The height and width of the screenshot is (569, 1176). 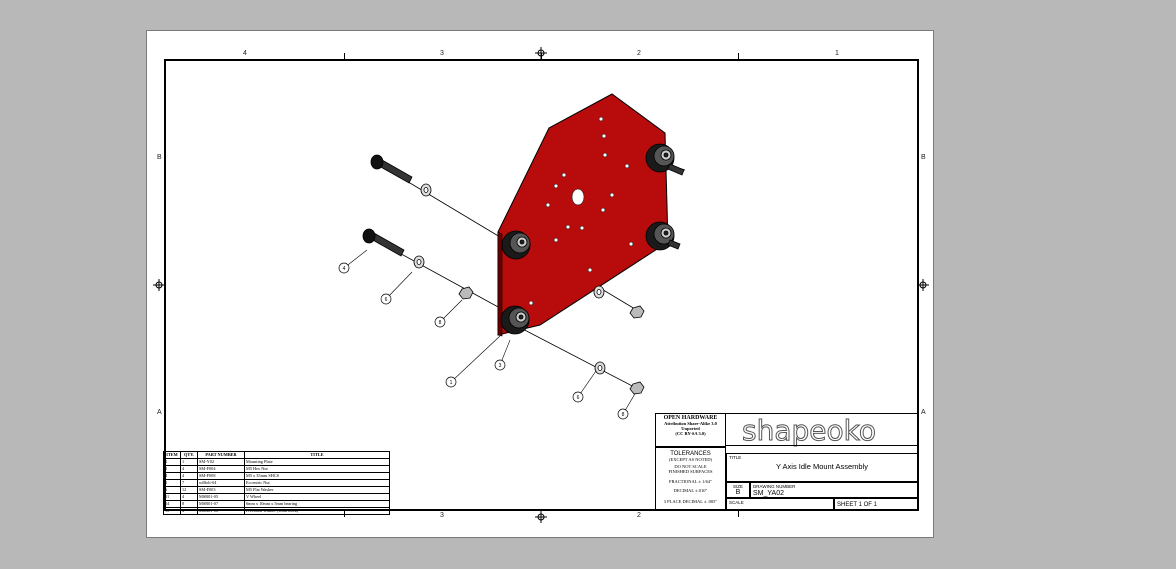 I want to click on title-field: TITLE Y Axis Idle Mount Assembly, so click(x=822, y=467).